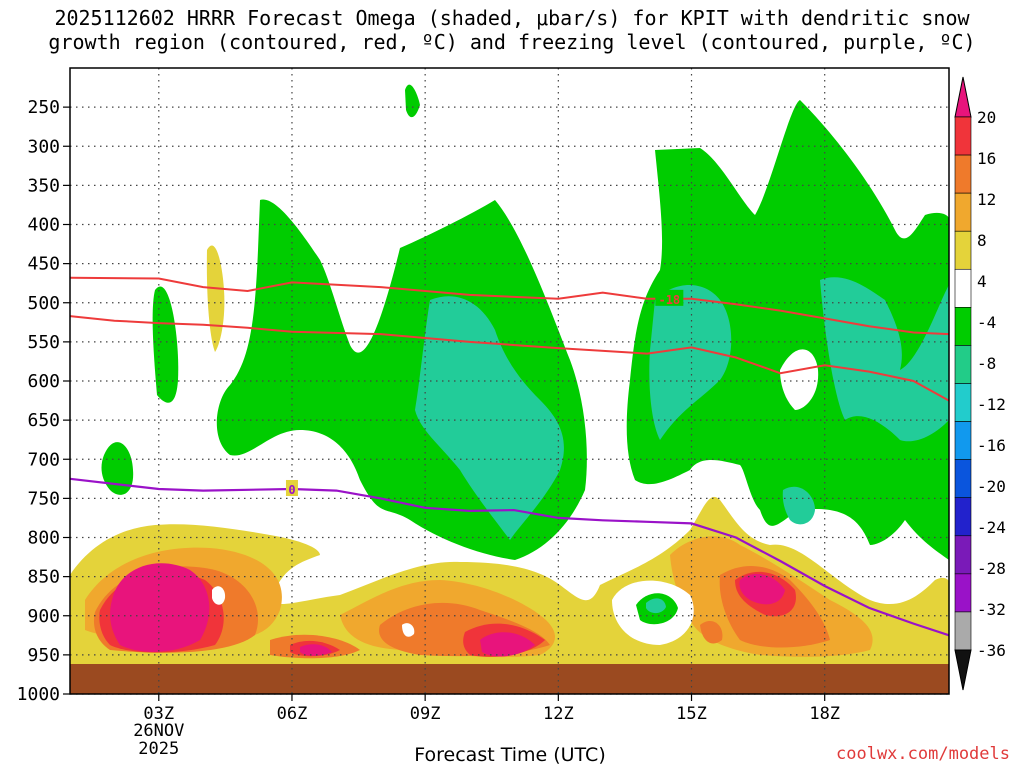  I want to click on colorbar-label: 4, so click(982, 281).